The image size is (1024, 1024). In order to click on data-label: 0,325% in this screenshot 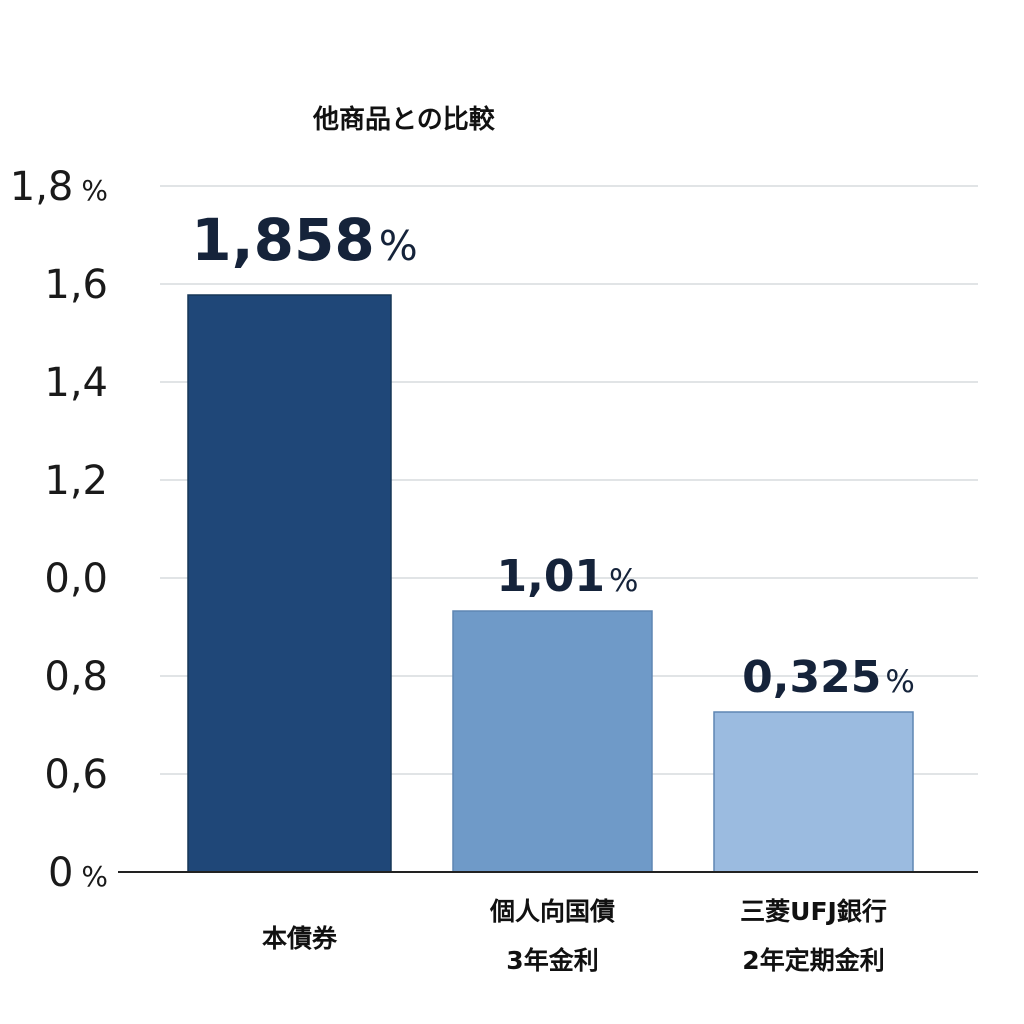, I will do `click(828, 677)`.